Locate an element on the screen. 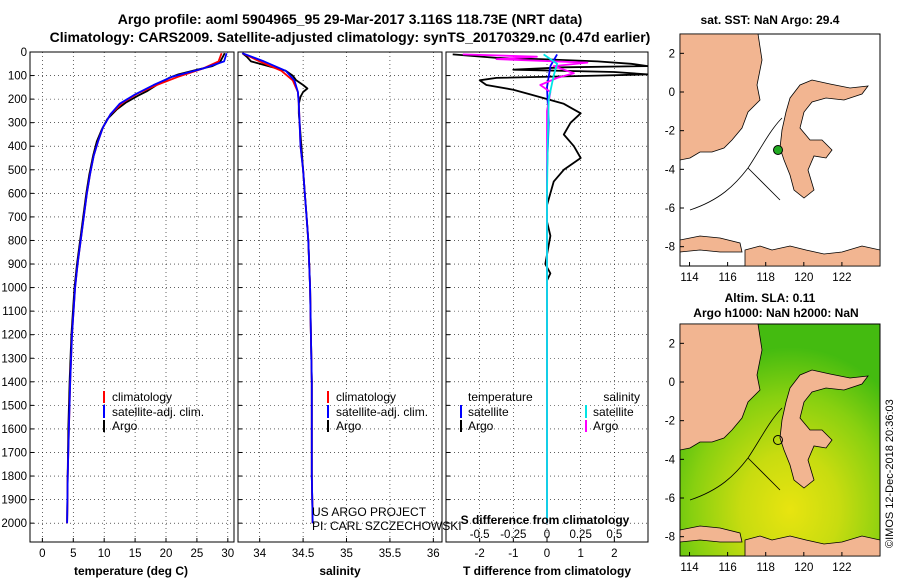  x2-tick-label: 0.5 is located at coordinates (614, 535).